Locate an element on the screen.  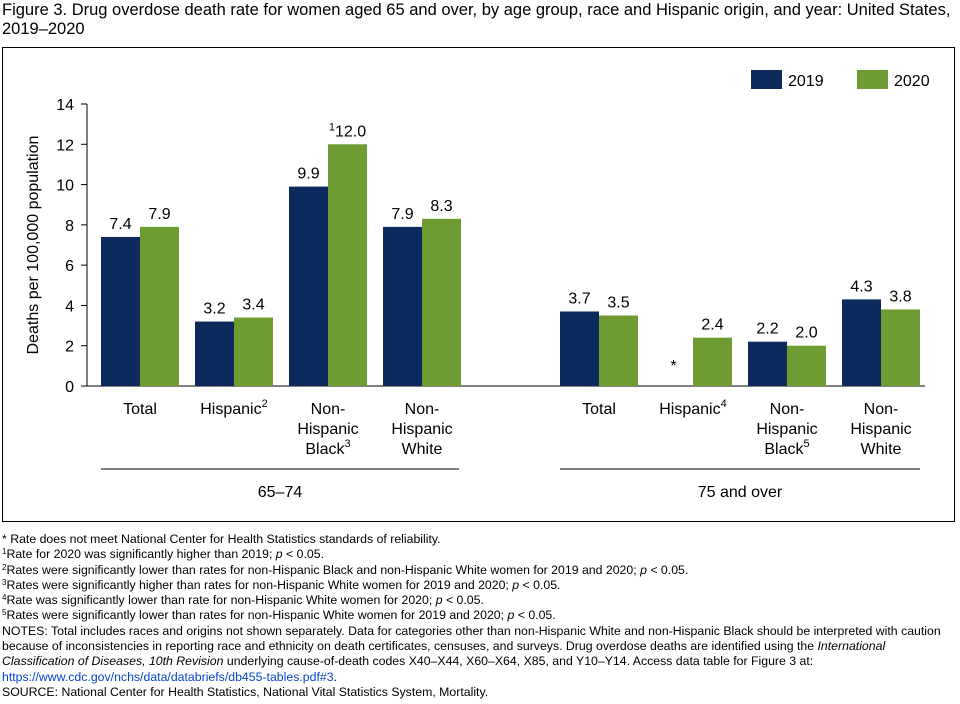
legend-label-2020: 2020 is located at coordinates (912, 81).